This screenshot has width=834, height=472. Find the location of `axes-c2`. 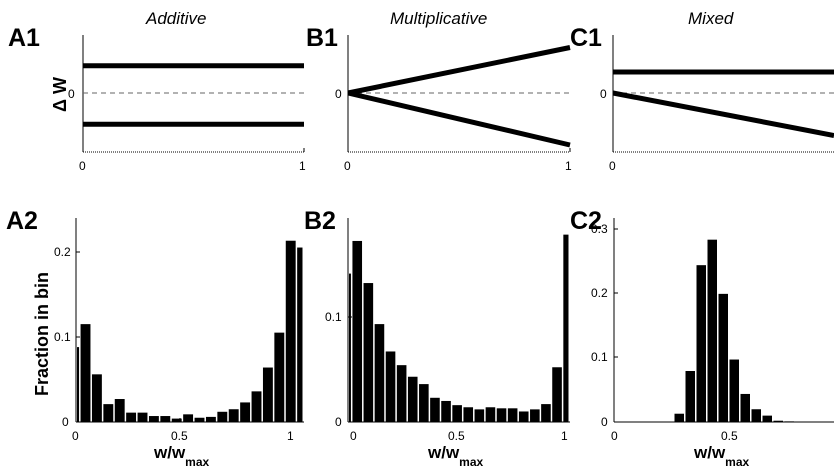

axes-c2 is located at coordinates (723, 320).